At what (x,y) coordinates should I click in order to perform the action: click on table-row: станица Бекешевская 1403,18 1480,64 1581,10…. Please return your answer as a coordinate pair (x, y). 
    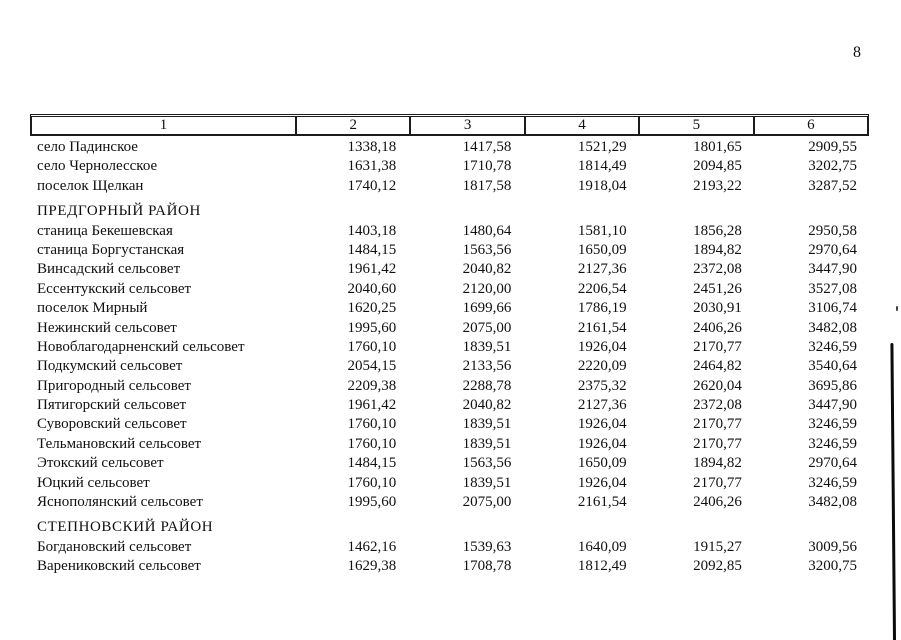
    Looking at the image, I should click on (449, 231).